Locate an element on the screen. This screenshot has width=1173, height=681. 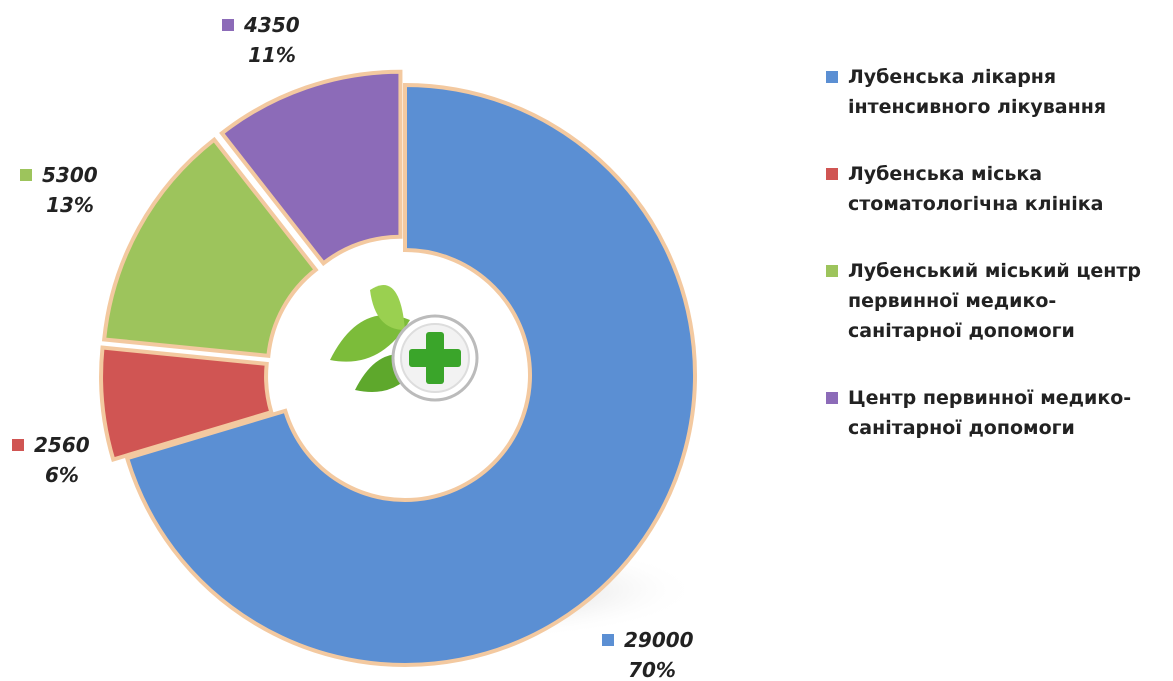
legend-label: Лубенська лікарня інтенсивного лікування is located at coordinates (977, 92).